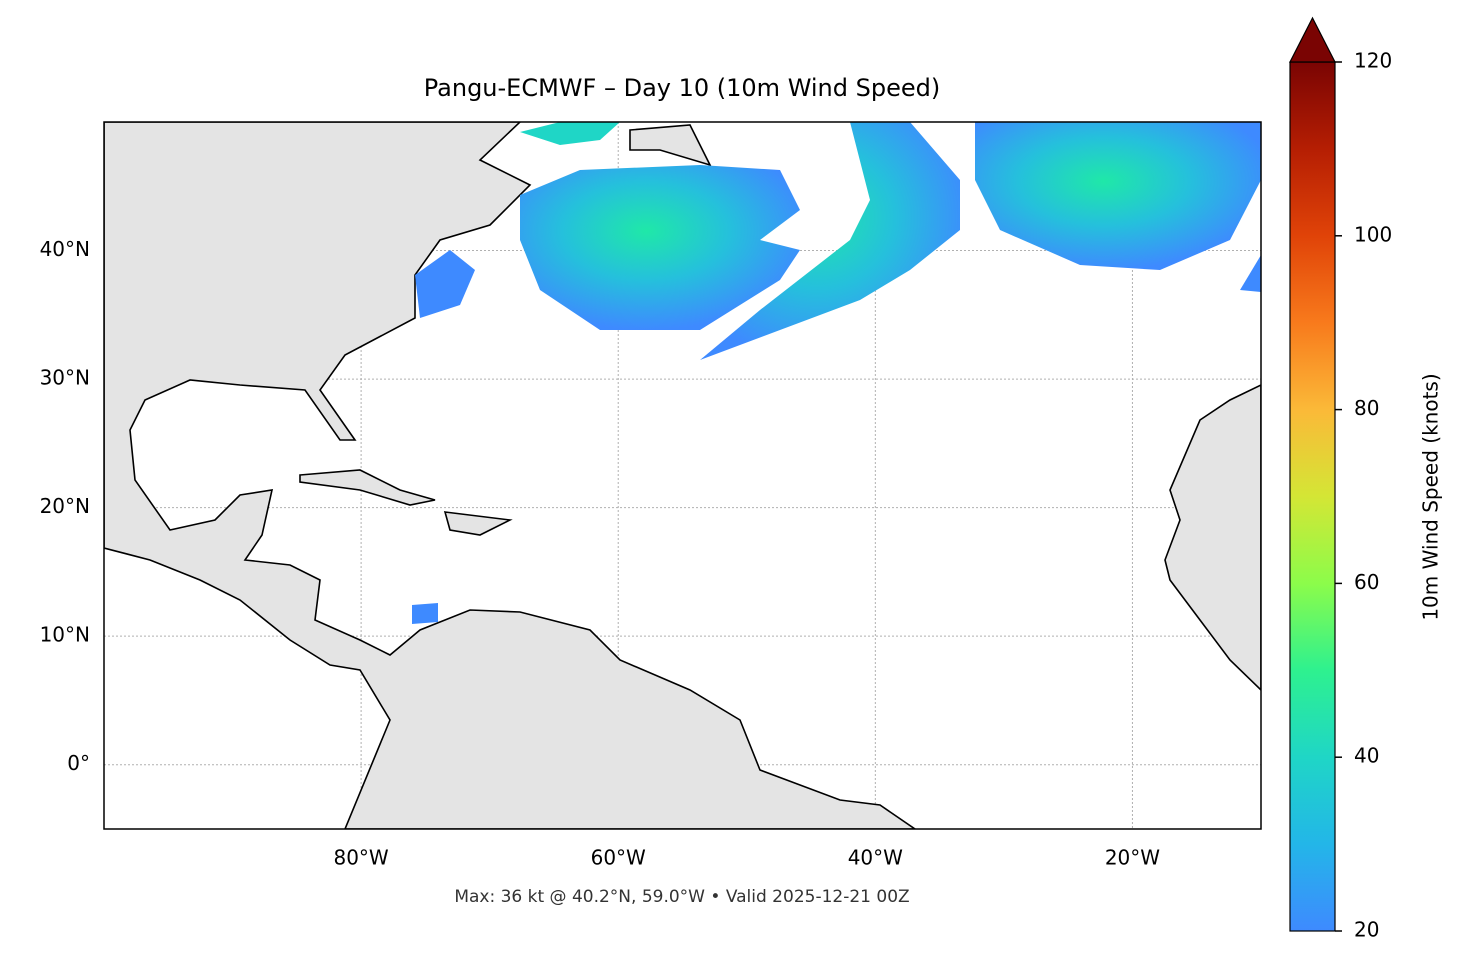 This screenshot has width=1466, height=969. I want to click on x-tick-label: 80°W, so click(360, 858).